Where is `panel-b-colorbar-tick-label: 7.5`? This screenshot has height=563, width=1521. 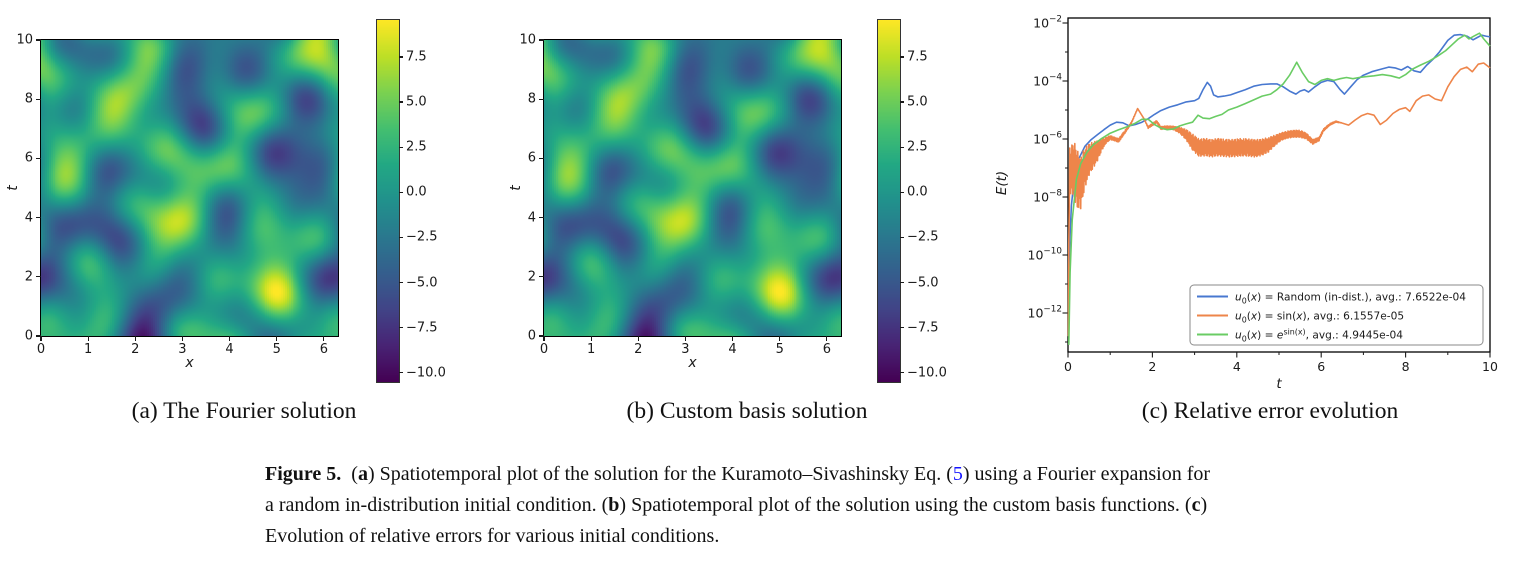 panel-b-colorbar-tick-label: 7.5 is located at coordinates (917, 57).